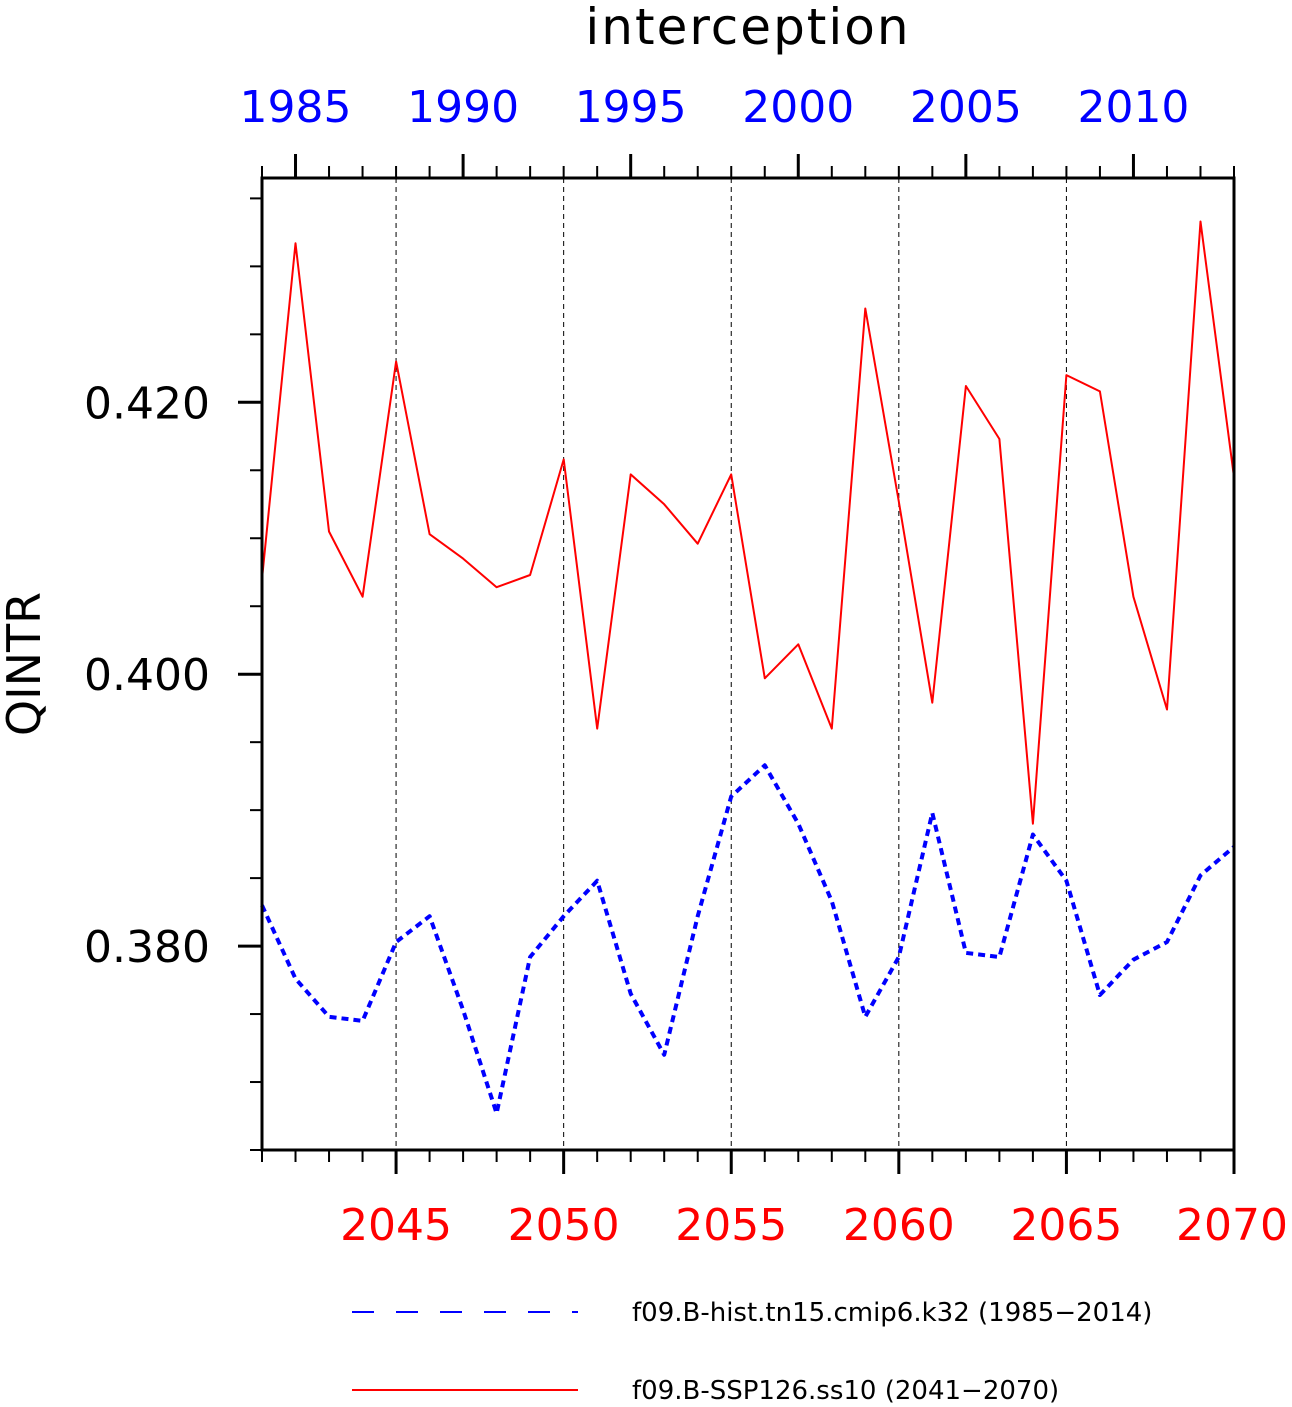 This screenshot has width=1292, height=1407. What do you see at coordinates (899, 1225) in the screenshot?
I see `bottom-x-tick-label: 2060` at bounding box center [899, 1225].